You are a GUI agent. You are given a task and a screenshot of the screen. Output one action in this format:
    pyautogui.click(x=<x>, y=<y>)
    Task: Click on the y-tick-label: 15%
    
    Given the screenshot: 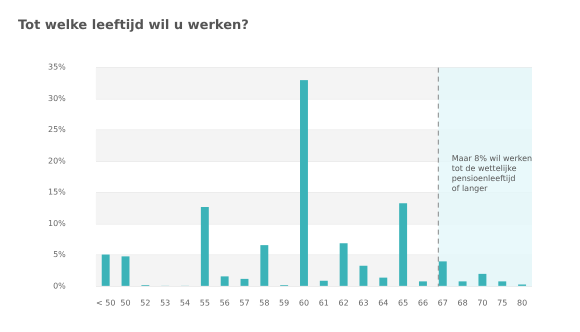 What is the action you would take?
    pyautogui.click(x=57, y=192)
    